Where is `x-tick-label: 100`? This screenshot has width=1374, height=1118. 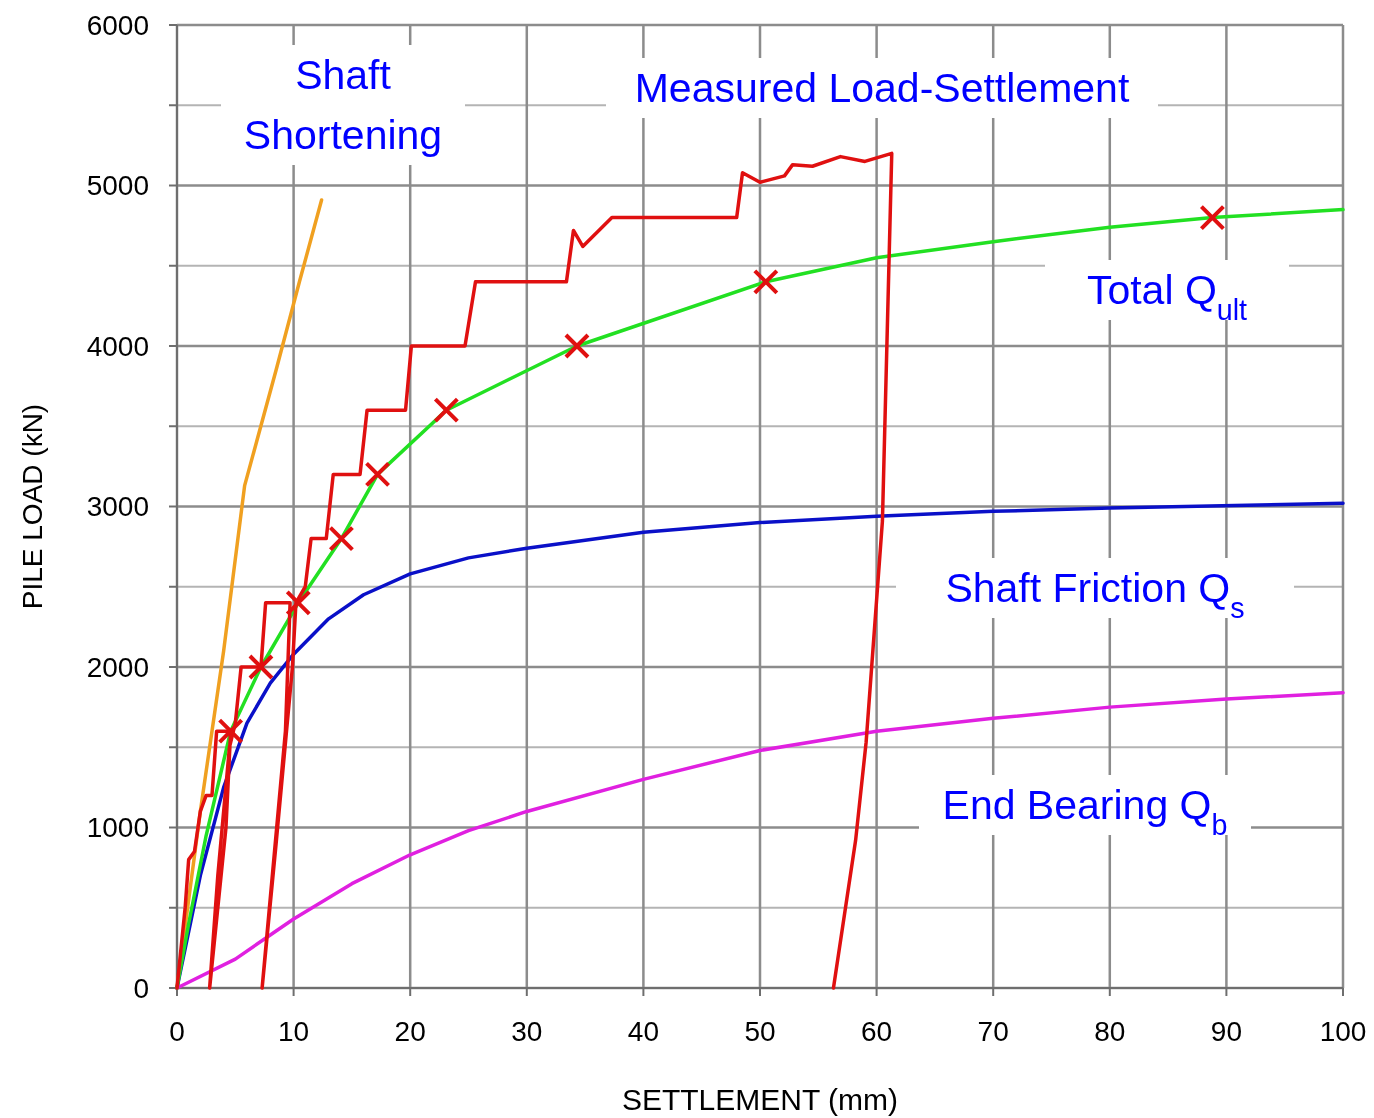 x-tick-label: 100 is located at coordinates (1343, 1031).